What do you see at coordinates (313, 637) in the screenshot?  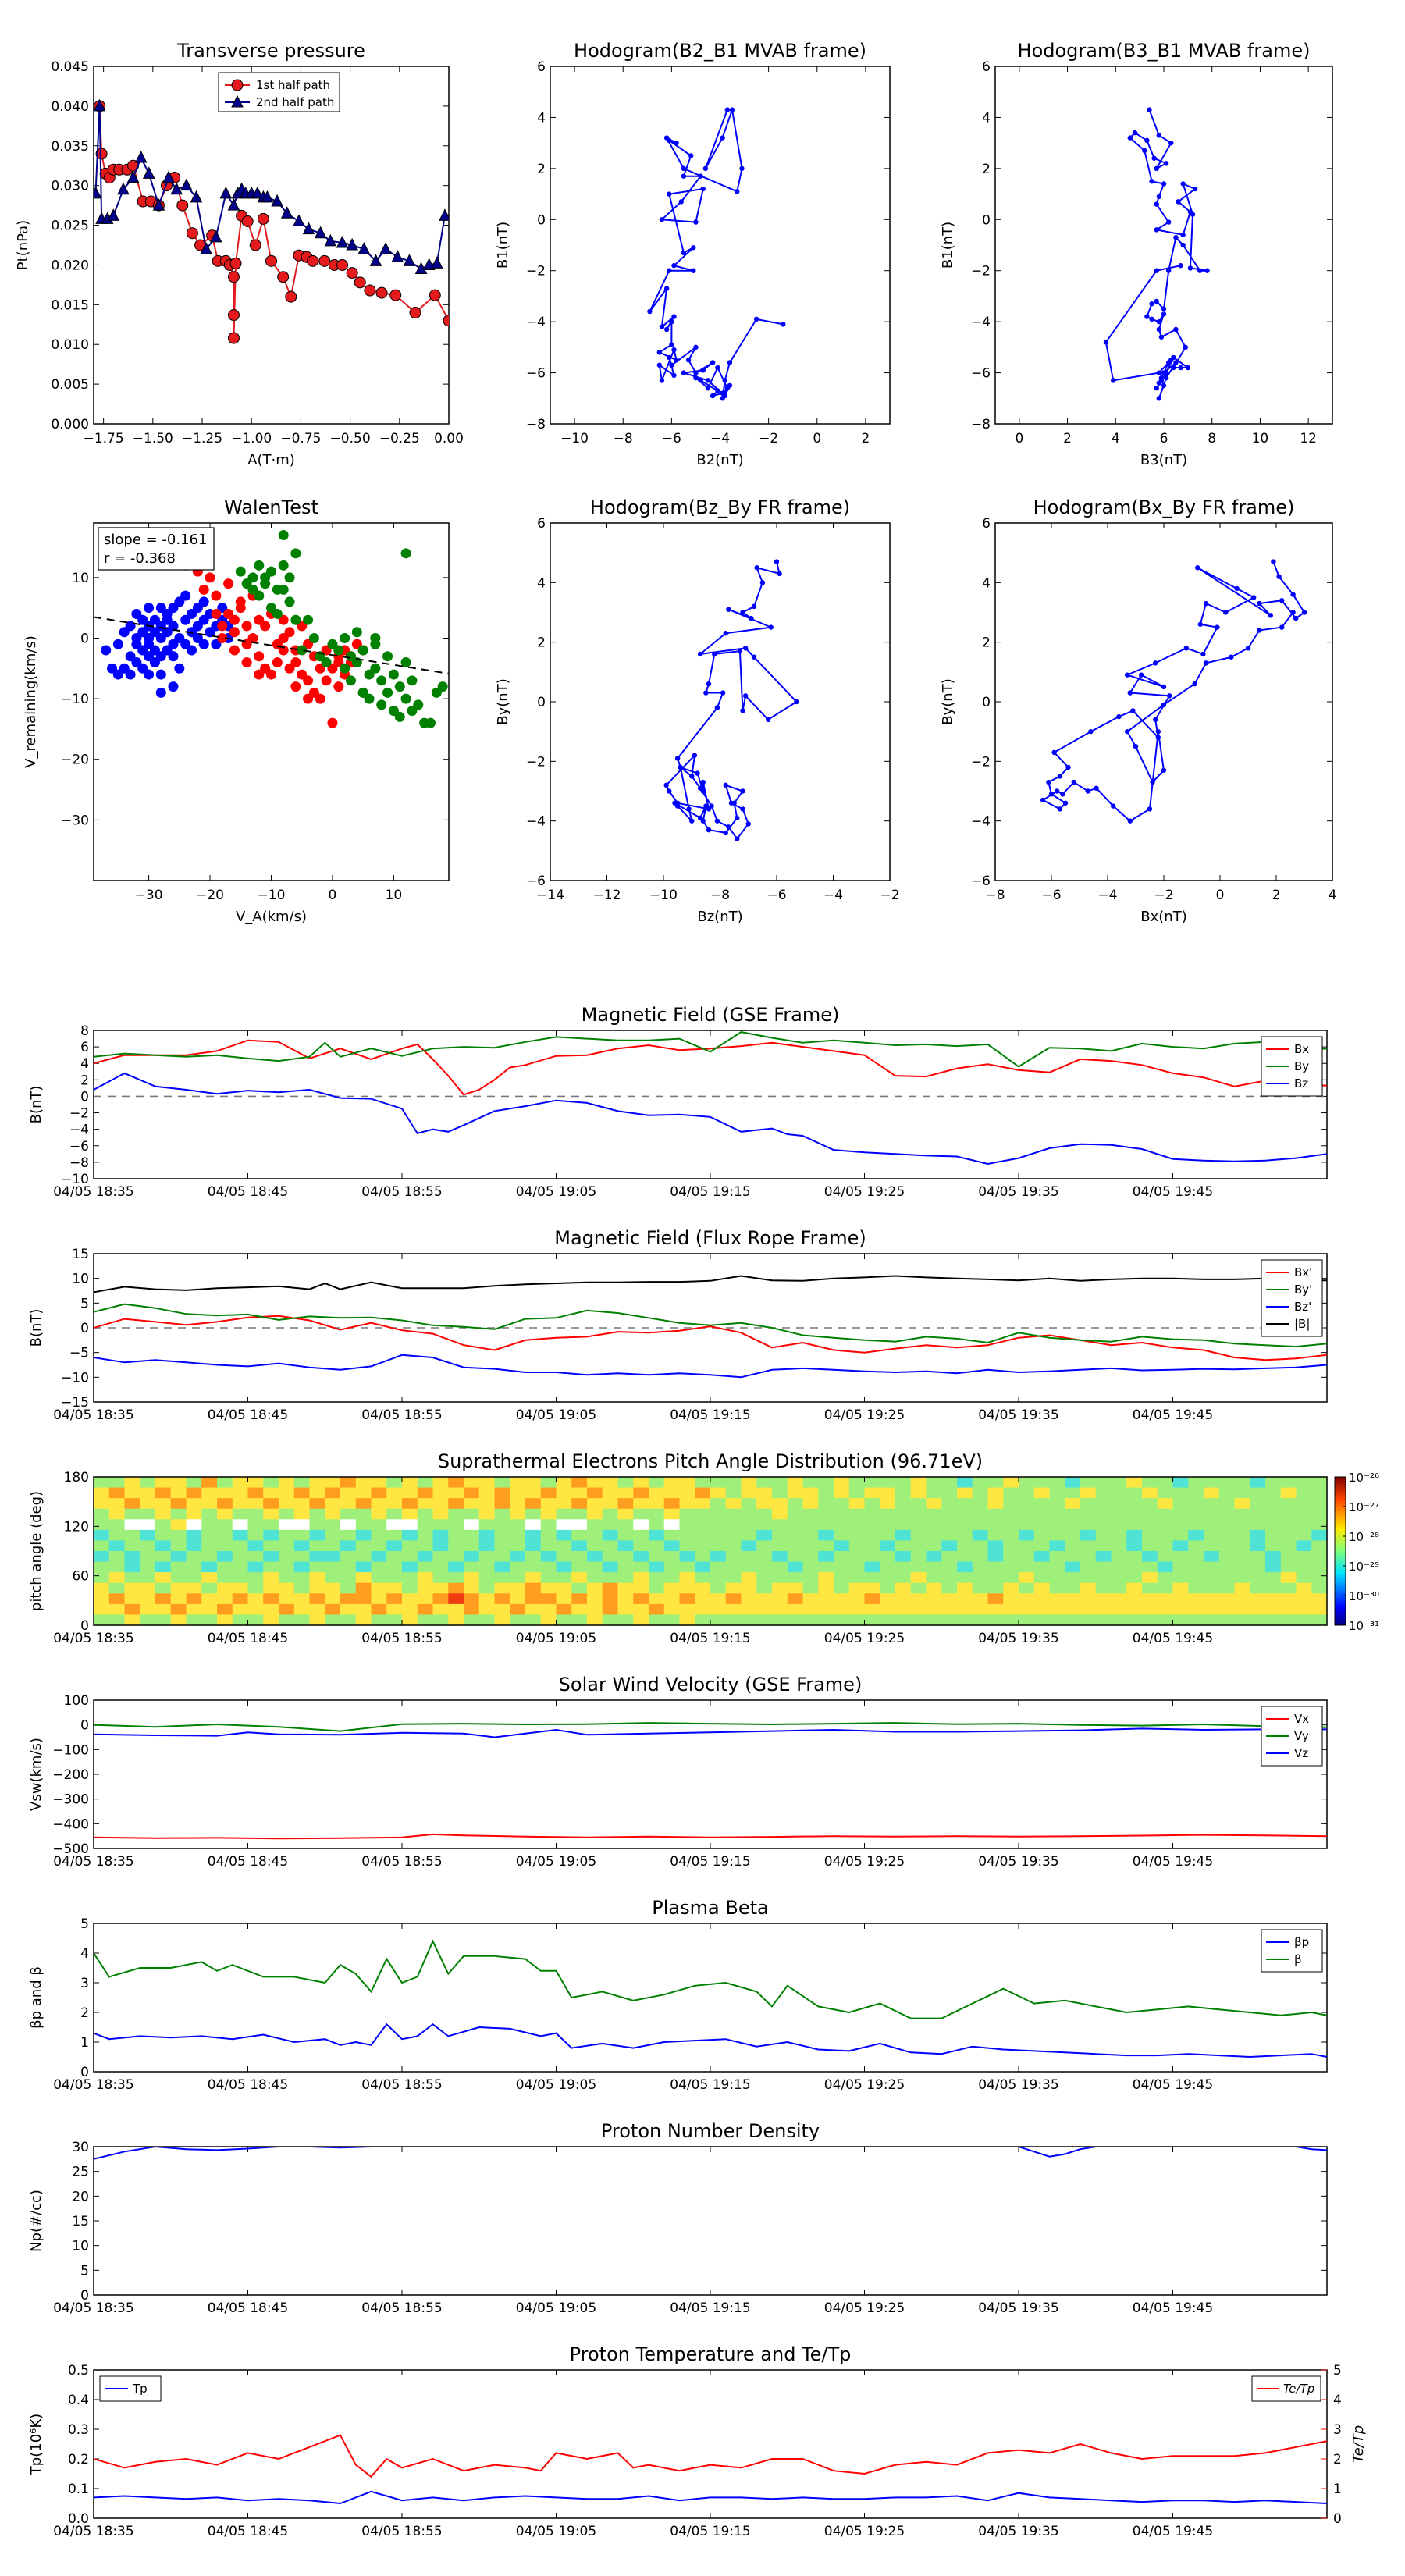 I see `scatter-point` at bounding box center [313, 637].